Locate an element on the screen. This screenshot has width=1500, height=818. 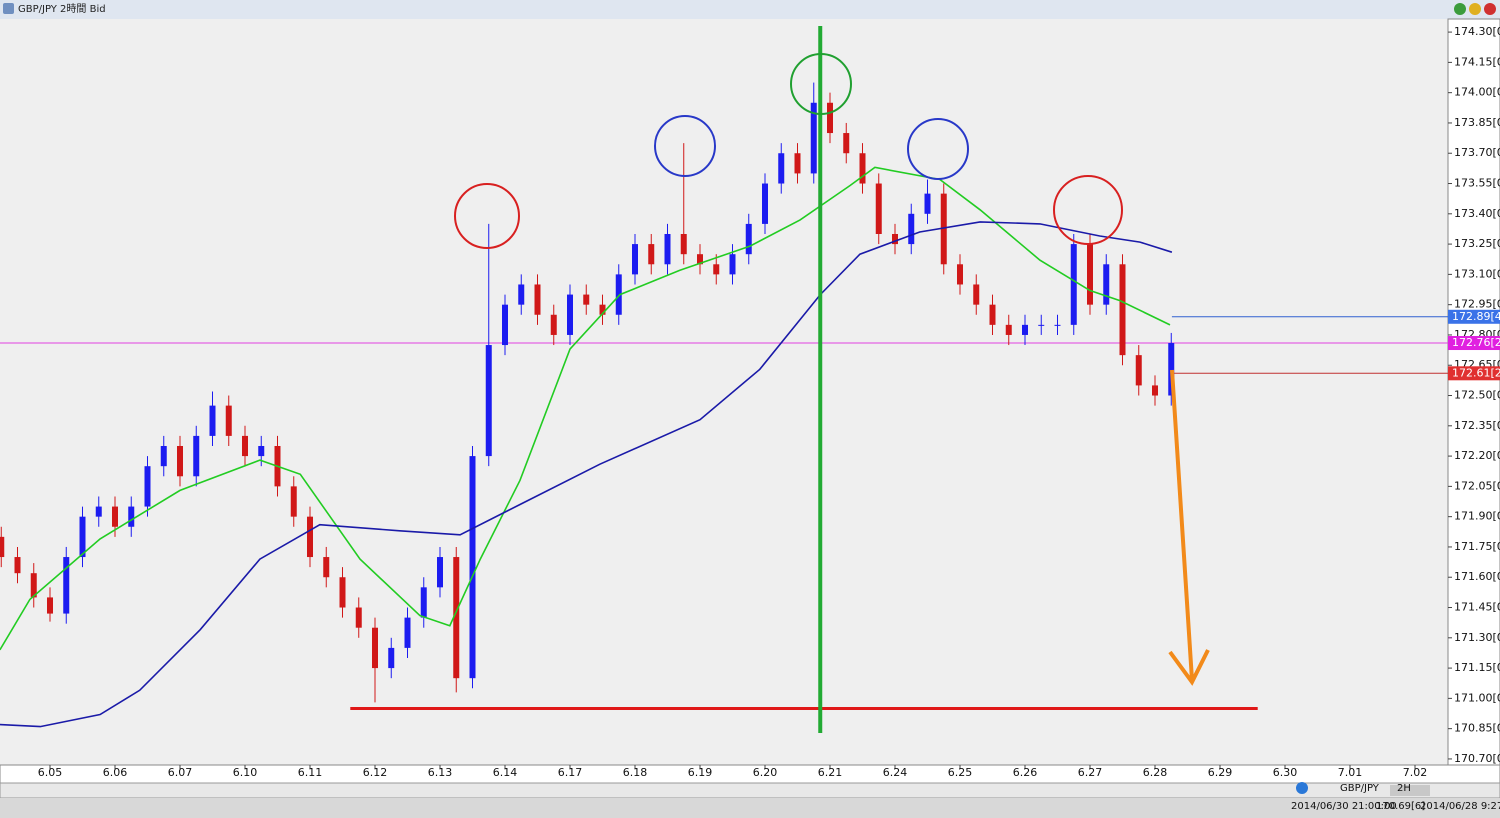
x-tick-label: 6.17 is located at coordinates (570, 772).